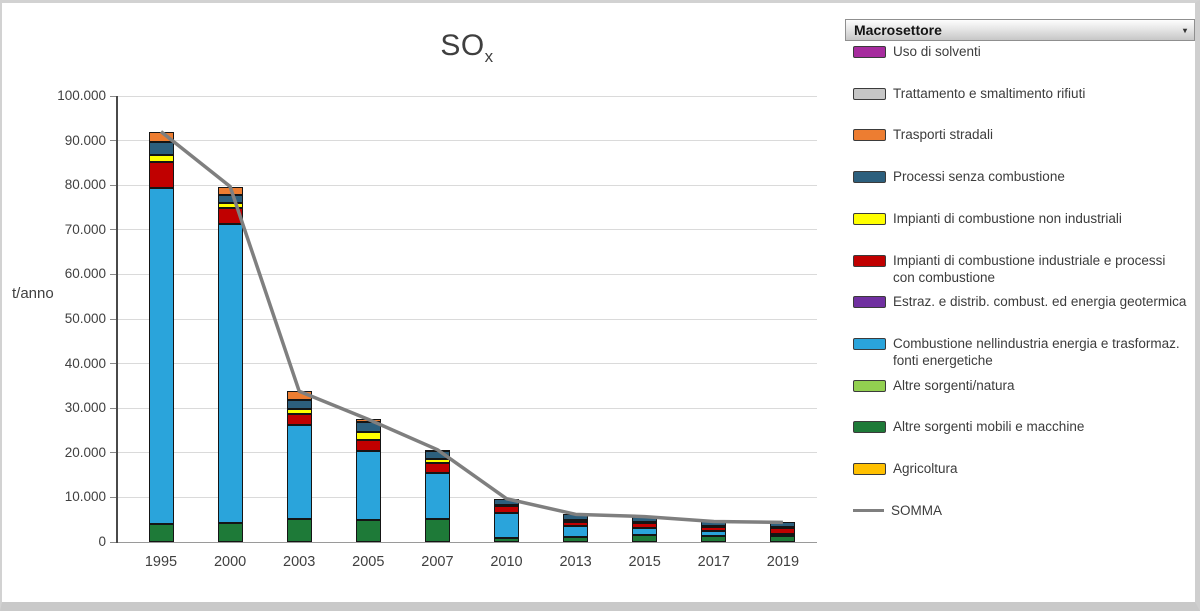  What do you see at coordinates (713, 562) in the screenshot?
I see `x-tick-label: 2017` at bounding box center [713, 562].